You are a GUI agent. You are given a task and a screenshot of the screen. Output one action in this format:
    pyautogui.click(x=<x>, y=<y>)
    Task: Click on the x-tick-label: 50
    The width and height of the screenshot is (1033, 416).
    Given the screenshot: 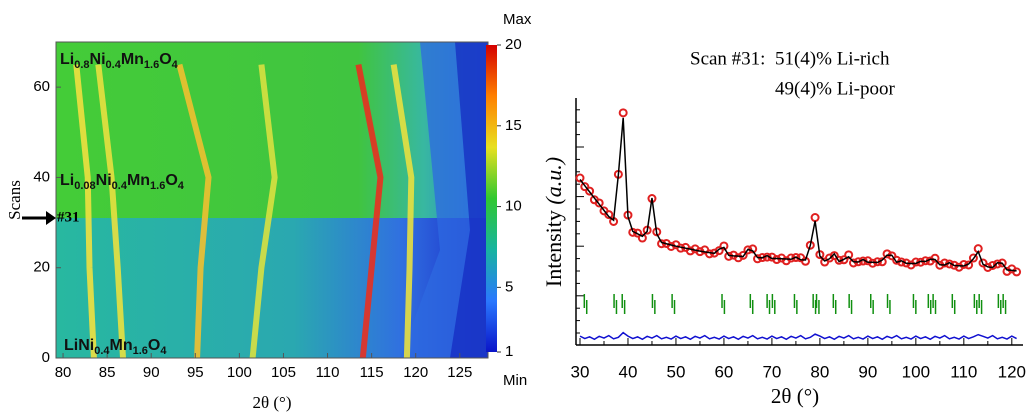 What is the action you would take?
    pyautogui.click(x=675, y=371)
    